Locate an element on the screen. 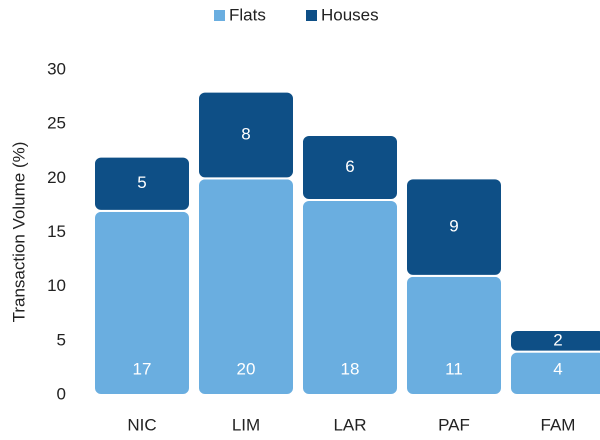 The width and height of the screenshot is (600, 440). y-tick-label: 15 is located at coordinates (56, 231).